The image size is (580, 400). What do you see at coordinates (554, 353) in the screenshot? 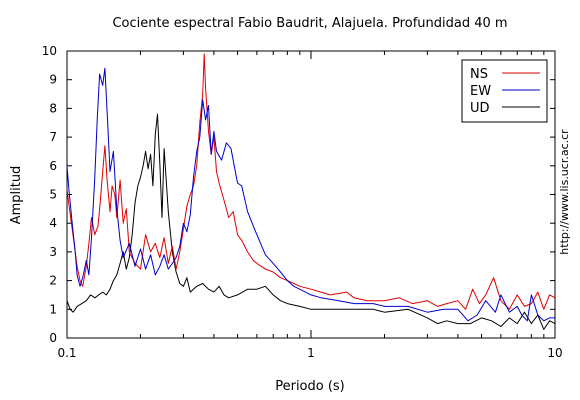
I see `x-tick-label: 10` at bounding box center [554, 353].